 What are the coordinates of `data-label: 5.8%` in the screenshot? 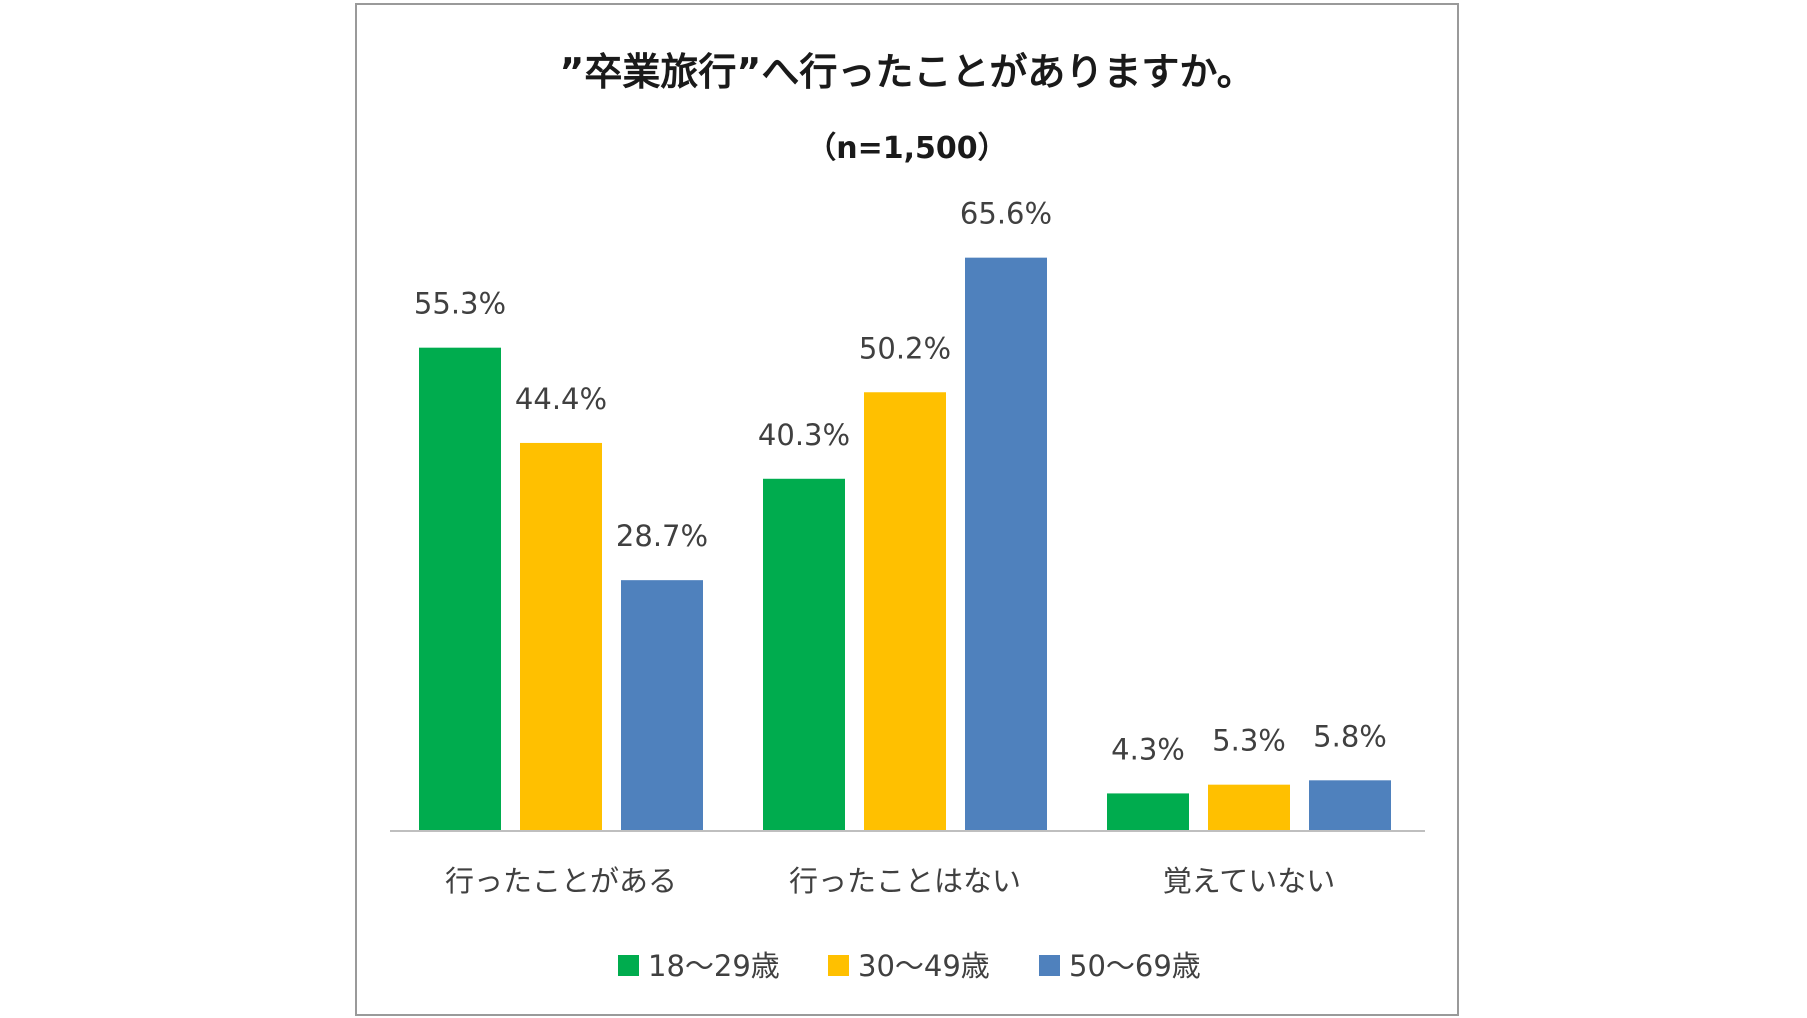 It's located at (1350, 736).